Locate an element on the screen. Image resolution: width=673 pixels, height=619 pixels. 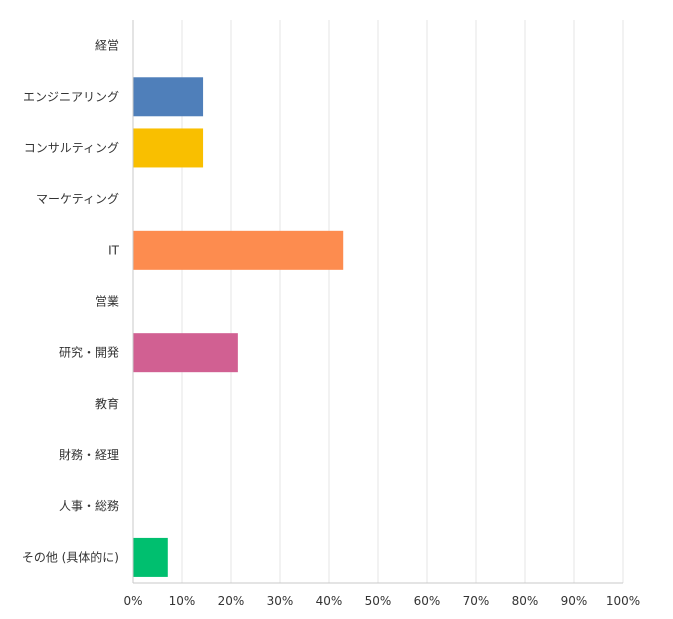
x-tick-label: 10% is located at coordinates (182, 601).